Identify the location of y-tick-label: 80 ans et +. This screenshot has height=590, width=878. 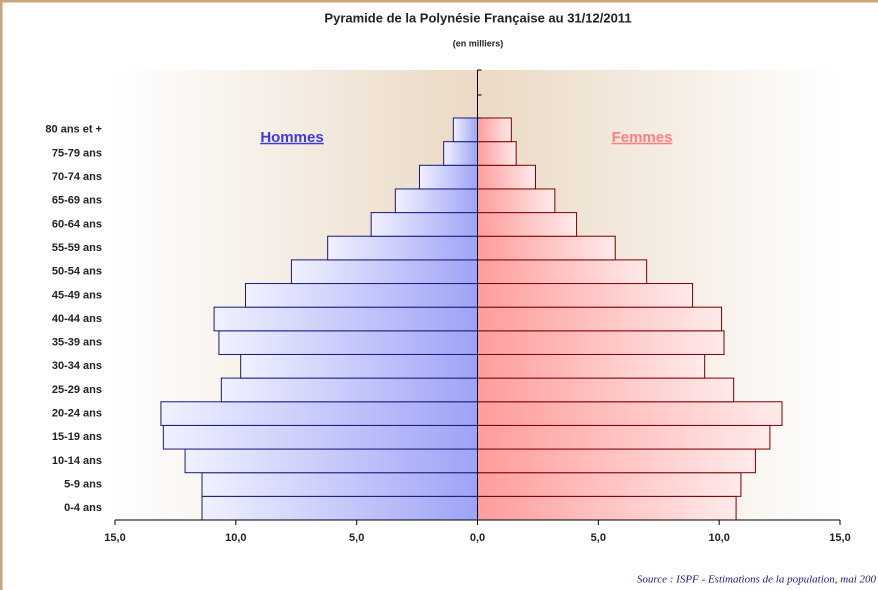
(73, 130).